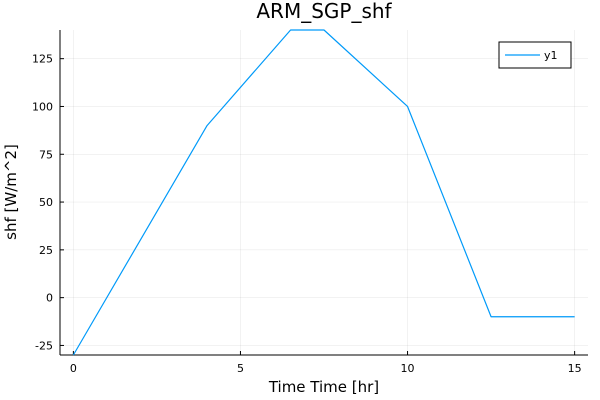  I want to click on x-tick-label: 15, so click(575, 368).